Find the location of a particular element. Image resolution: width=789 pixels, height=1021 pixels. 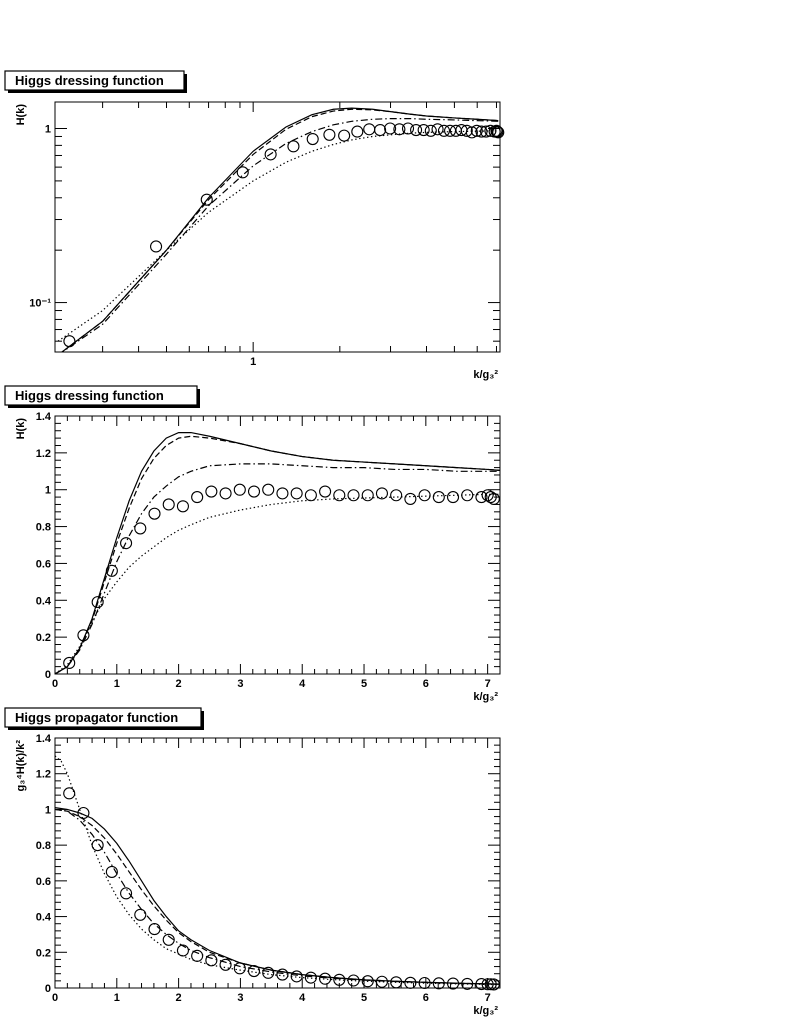

x-tick-label: 6 is located at coordinates (426, 684).